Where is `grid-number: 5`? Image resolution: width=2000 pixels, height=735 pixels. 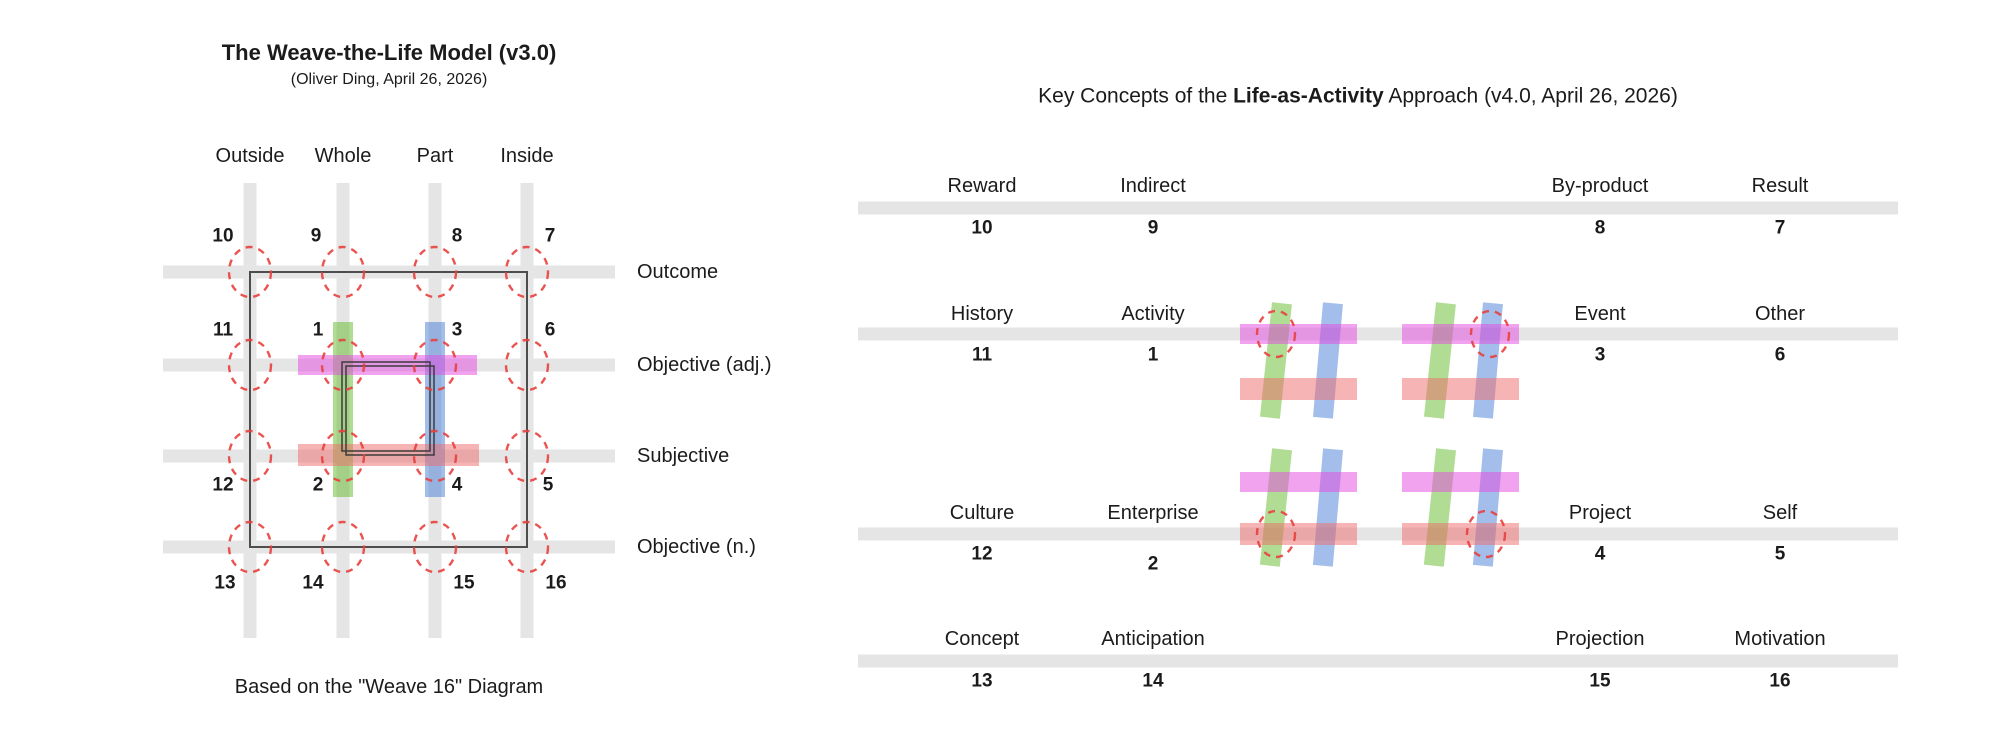 grid-number: 5 is located at coordinates (548, 485).